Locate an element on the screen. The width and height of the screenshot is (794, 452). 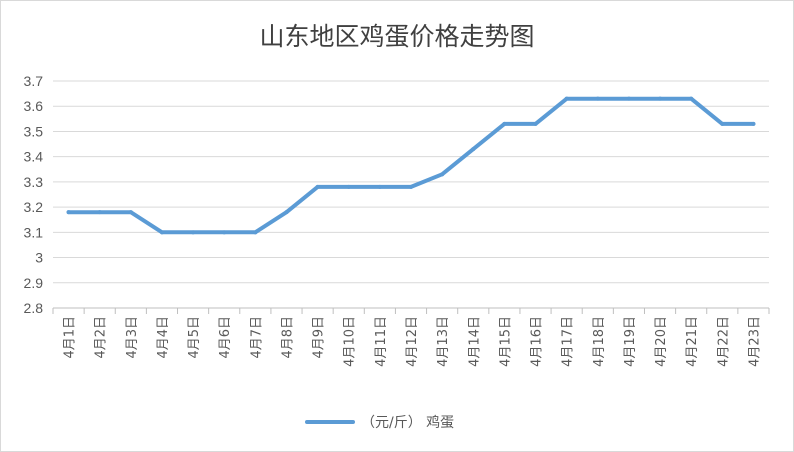
y-tick-label: 2.9 is located at coordinates (34, 283).